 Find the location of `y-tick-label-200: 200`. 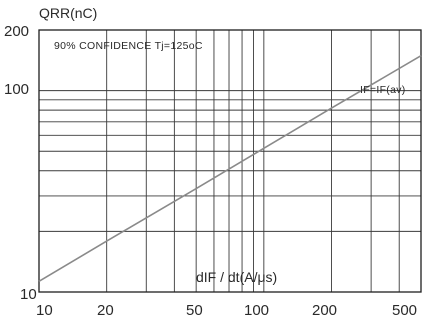

y-tick-label-200: 200 is located at coordinates (16, 31).